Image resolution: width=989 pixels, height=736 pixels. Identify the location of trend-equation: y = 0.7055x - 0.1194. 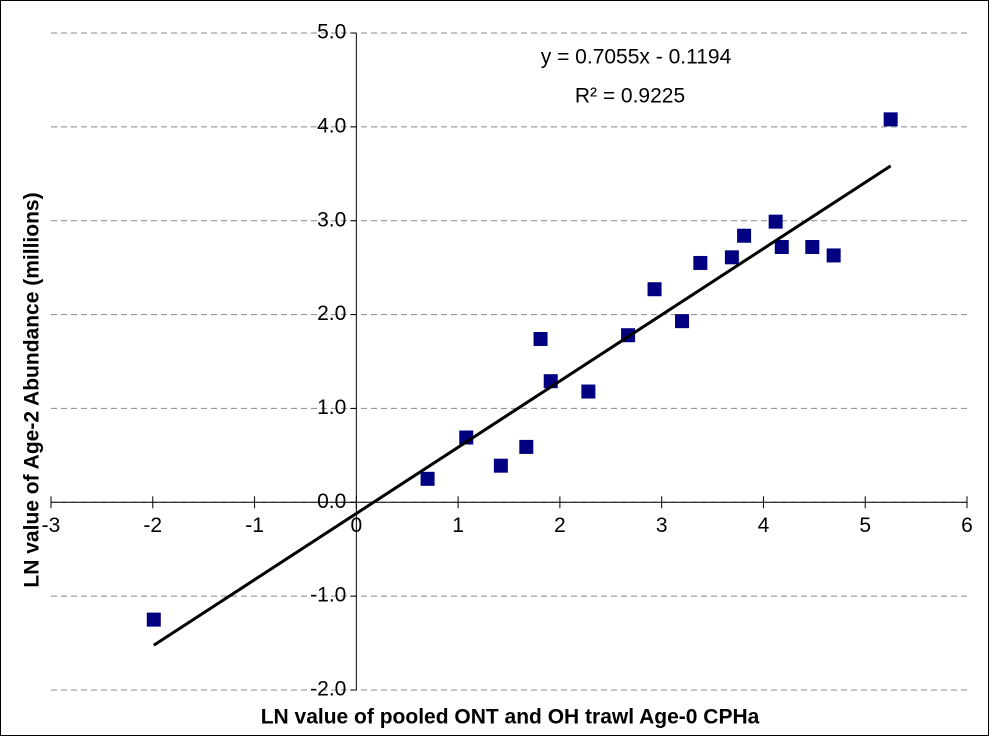
(636, 57).